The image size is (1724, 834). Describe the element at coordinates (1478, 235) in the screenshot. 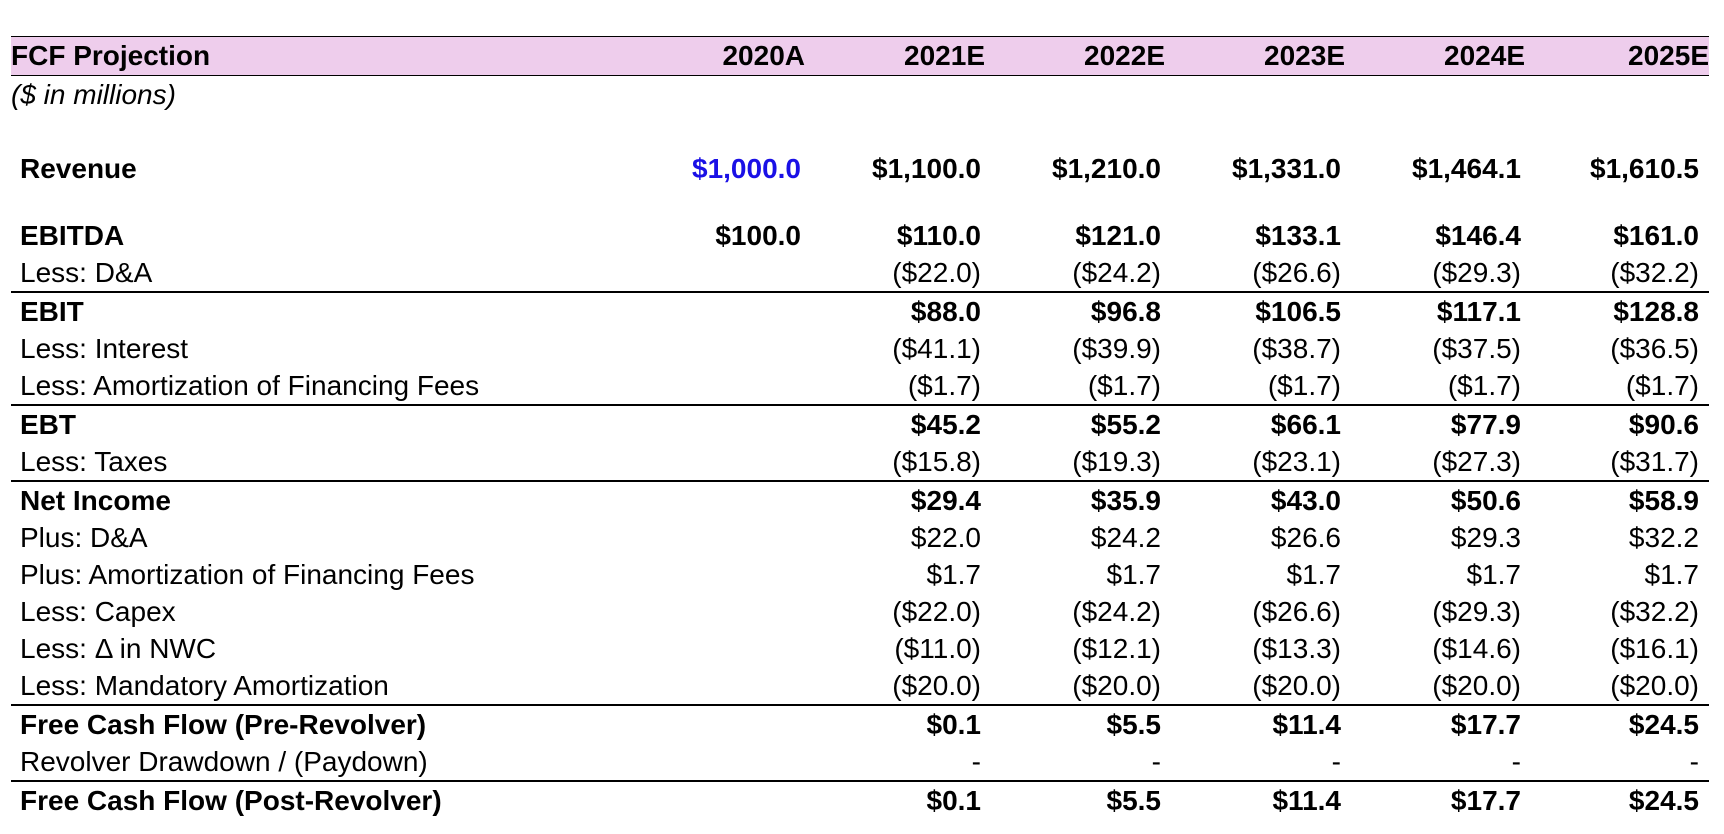

I see `cell-ebitda-2024e: $146.4` at that location.